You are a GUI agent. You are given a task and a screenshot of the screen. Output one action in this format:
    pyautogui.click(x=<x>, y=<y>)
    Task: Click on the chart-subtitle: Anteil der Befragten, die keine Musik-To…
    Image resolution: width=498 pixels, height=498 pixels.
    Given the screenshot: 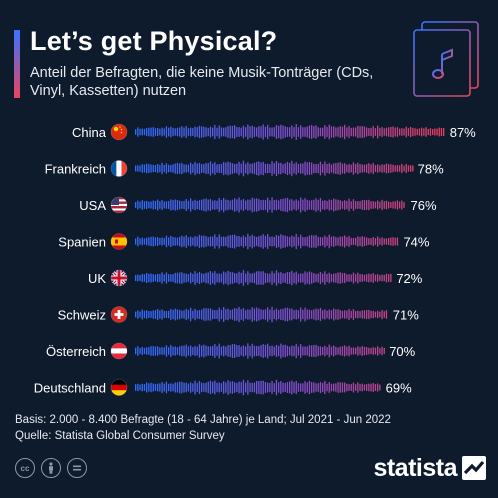 What is the action you would take?
    pyautogui.click(x=202, y=82)
    